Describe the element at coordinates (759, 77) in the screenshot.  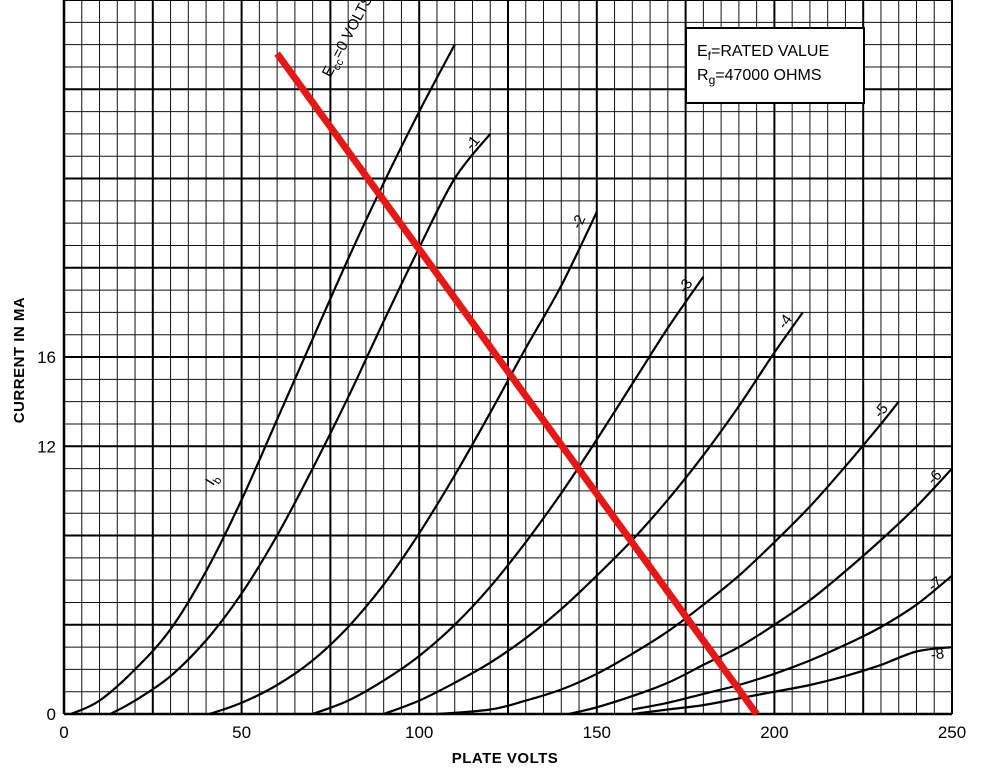
I see `annotation-line-2: Rg=47000 OHMS` at that location.